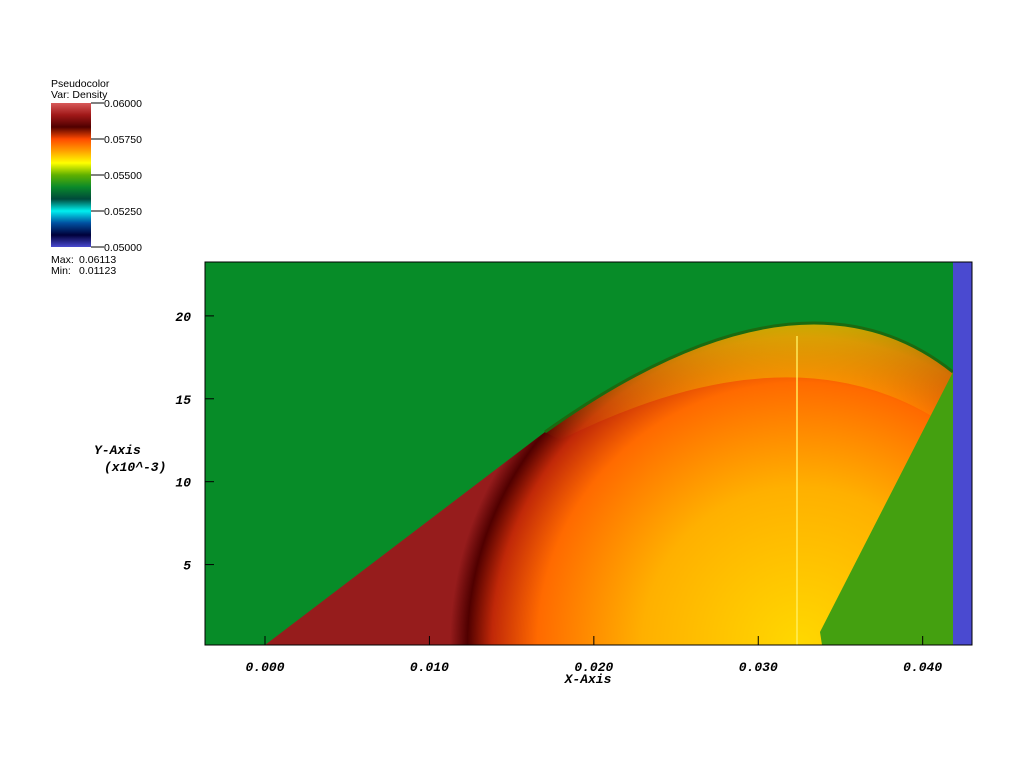 The height and width of the screenshot is (760, 1024). What do you see at coordinates (183, 400) in the screenshot?
I see `y-tick-label: 15` at bounding box center [183, 400].